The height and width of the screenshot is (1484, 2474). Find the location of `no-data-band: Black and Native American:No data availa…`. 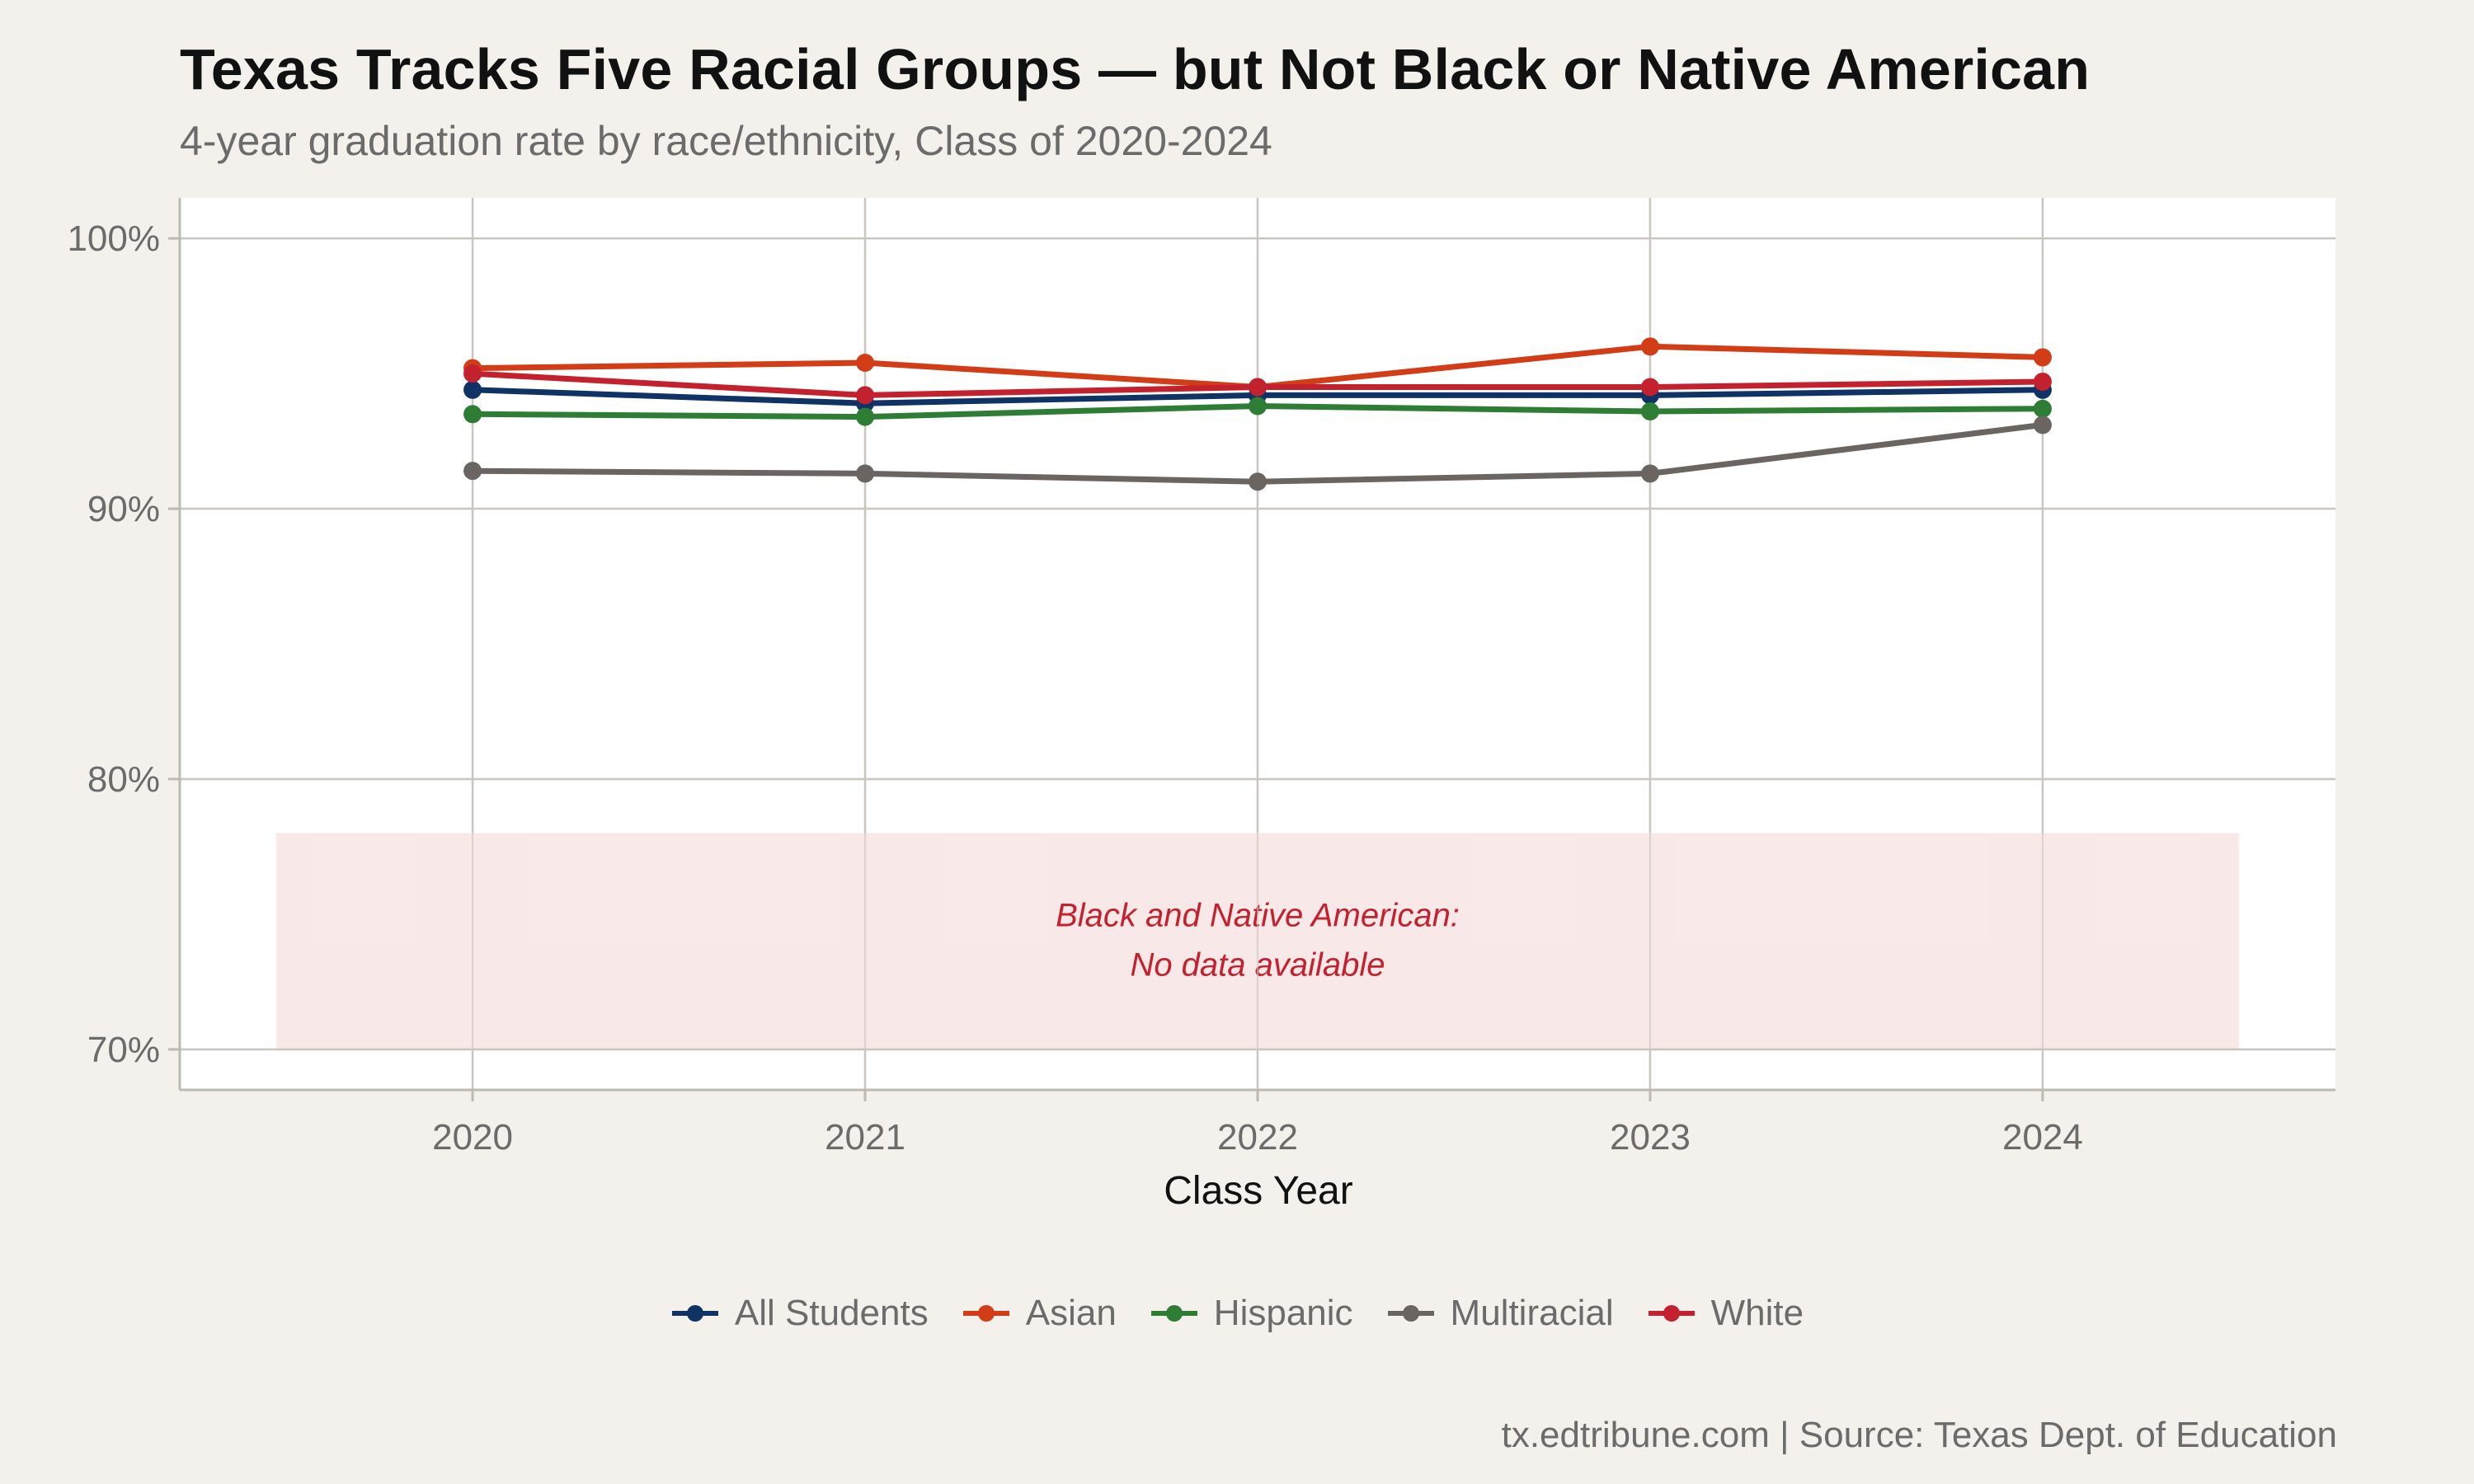

no-data-band: Black and Native American:No data availa… is located at coordinates (1257, 942).